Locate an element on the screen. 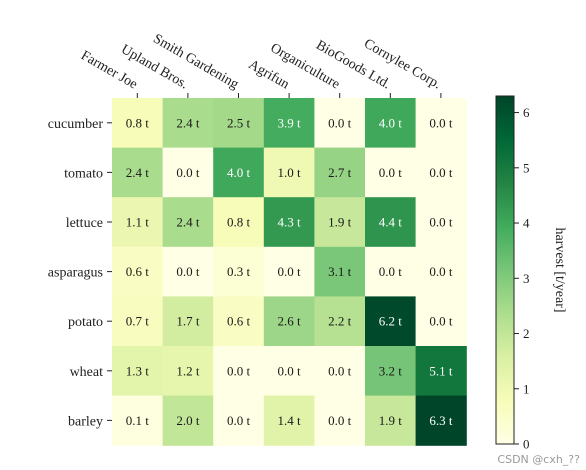 The width and height of the screenshot is (586, 470). cell-value-label: 1.0 t is located at coordinates (290, 172).